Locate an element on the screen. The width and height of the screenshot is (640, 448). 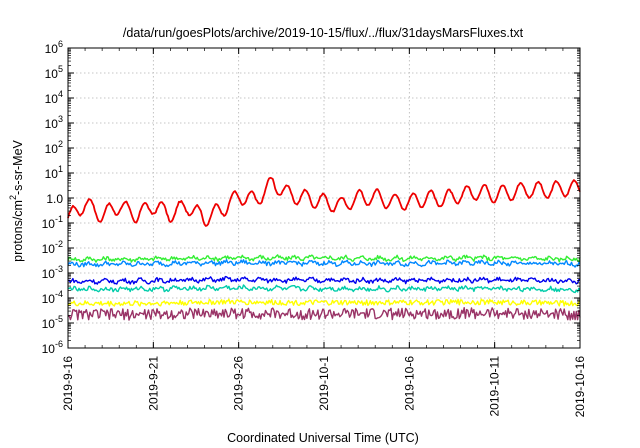
y-tick-label: 10⁻⁵ is located at coordinates (52, 322).